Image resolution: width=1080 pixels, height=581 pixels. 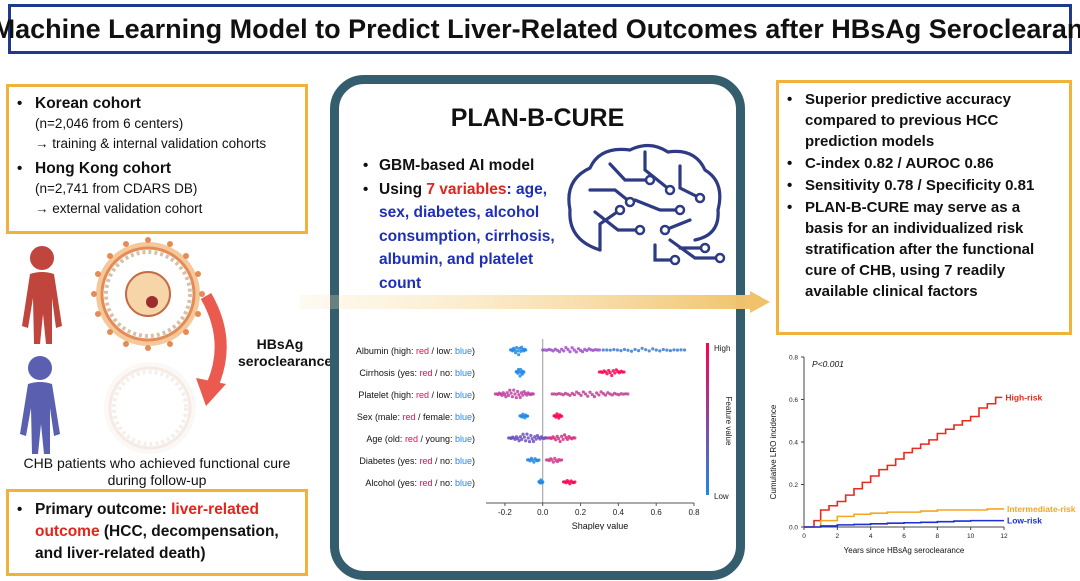 What do you see at coordinates (416, 417) in the screenshot?
I see `shap-feature-label: Sex (male: red / female: blue)` at bounding box center [416, 417].